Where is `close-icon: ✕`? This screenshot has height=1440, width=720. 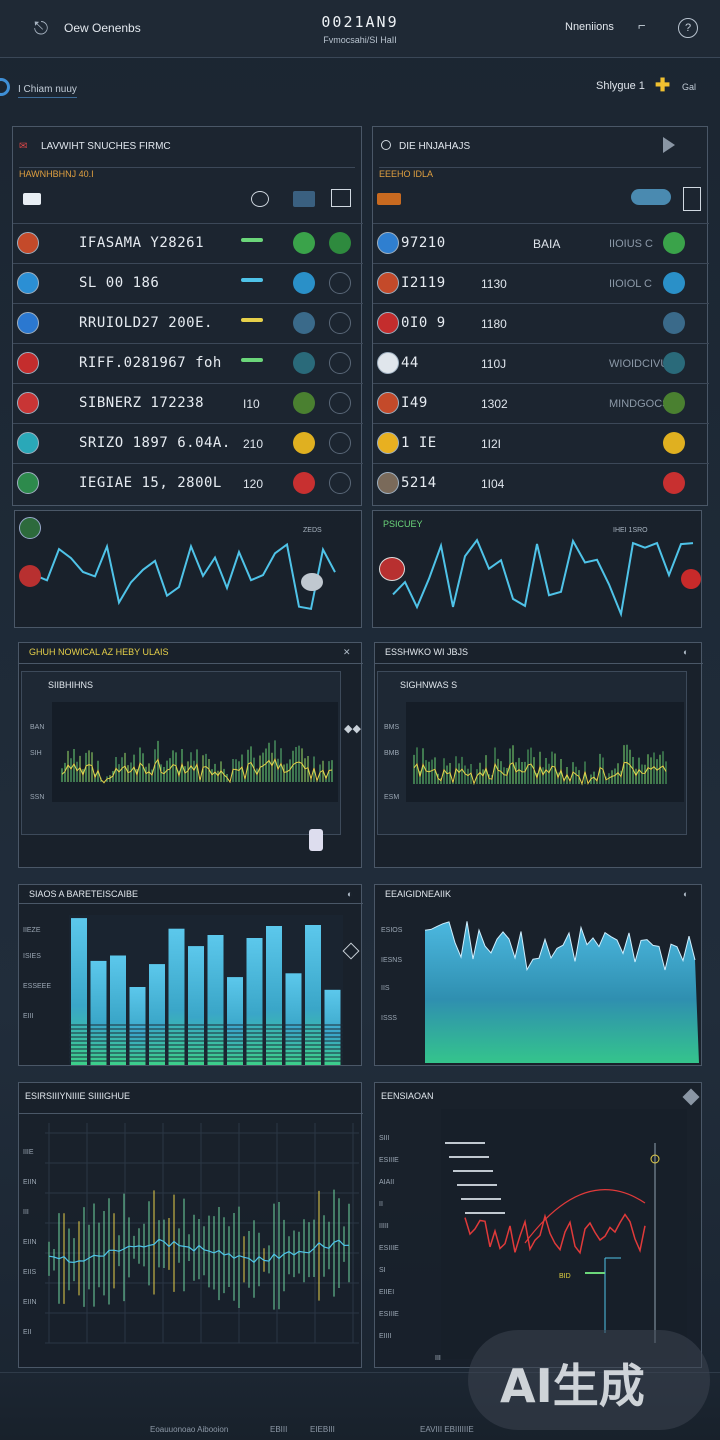 close-icon: ✕ is located at coordinates (347, 652).